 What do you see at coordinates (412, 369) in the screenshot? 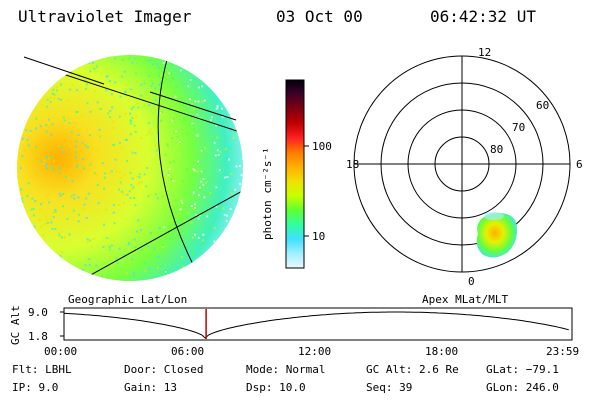
I see `status-gc-alt: GC Alt: 2.6 Re` at bounding box center [412, 369].